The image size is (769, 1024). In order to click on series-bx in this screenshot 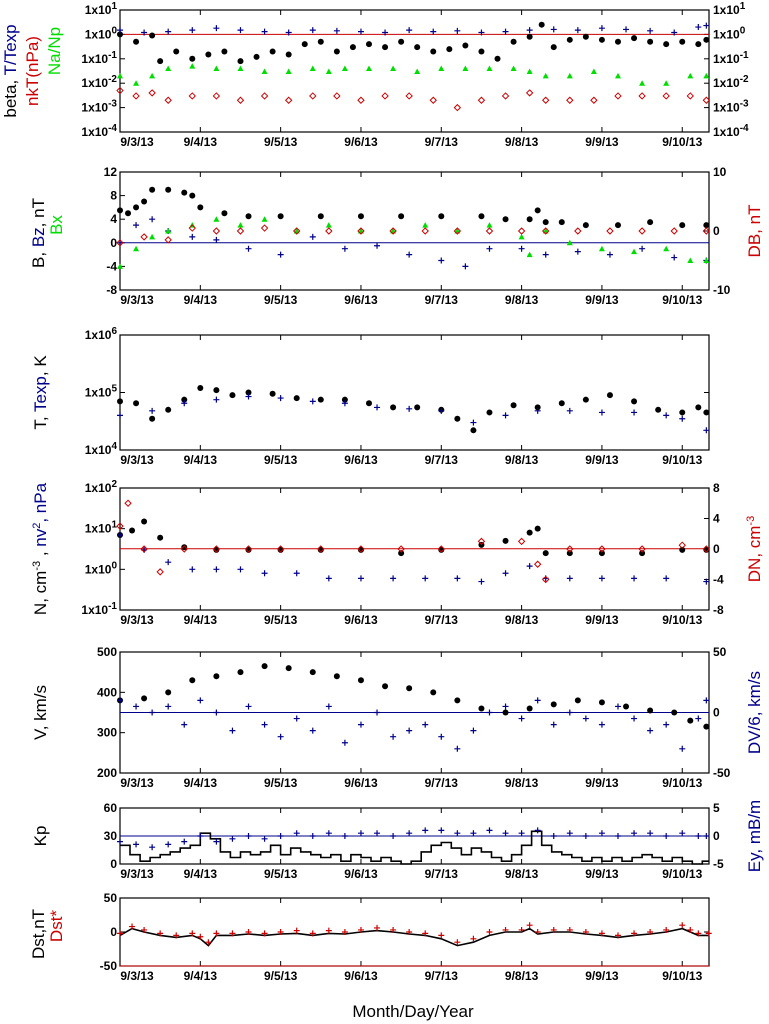, I will do `click(413, 242)`.